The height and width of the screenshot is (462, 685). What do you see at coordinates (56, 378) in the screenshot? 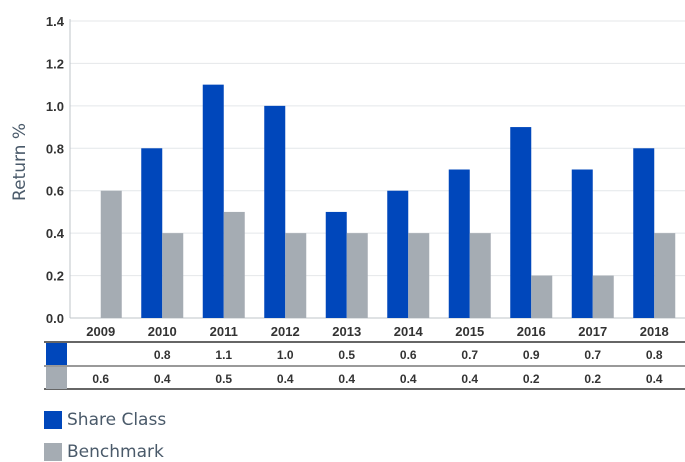
I see `table-swatch-benchmark` at bounding box center [56, 378].